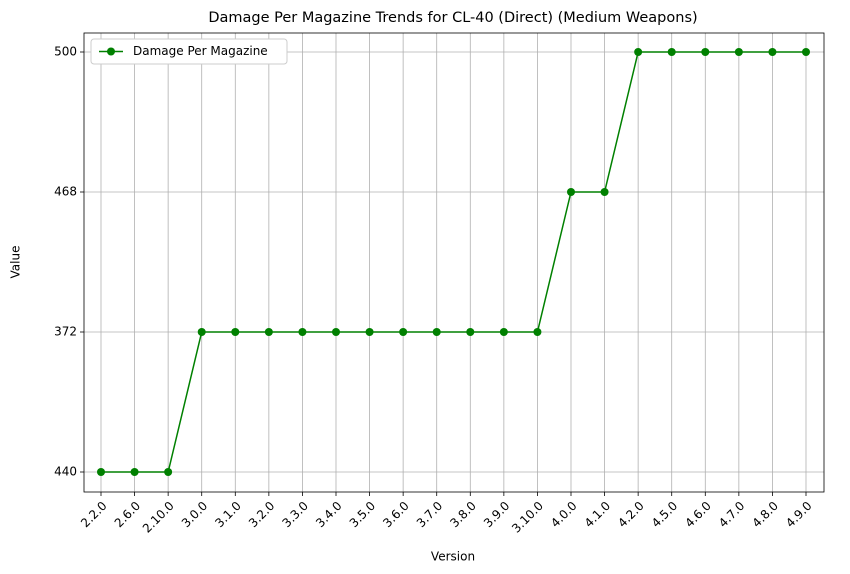 Image resolution: width=850 pixels, height=574 pixels. I want to click on legend-box, so click(189, 51).